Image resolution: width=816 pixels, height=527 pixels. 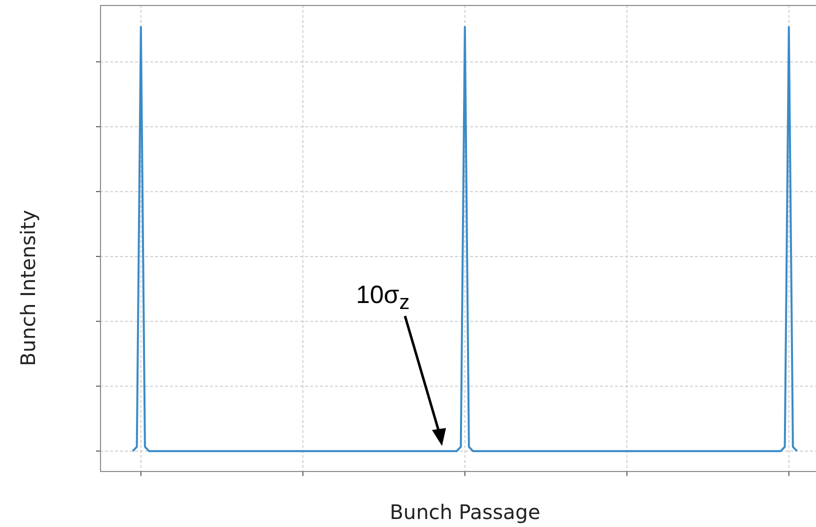 I want to click on x-axis-title: Bunch Passage, so click(x=465, y=512).